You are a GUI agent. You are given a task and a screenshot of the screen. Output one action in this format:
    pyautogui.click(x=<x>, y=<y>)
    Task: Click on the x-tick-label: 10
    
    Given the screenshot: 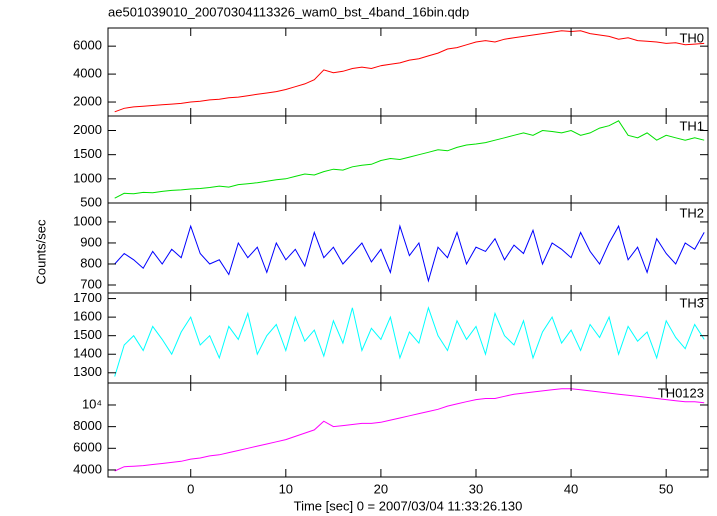 What is the action you would take?
    pyautogui.click(x=286, y=488)
    